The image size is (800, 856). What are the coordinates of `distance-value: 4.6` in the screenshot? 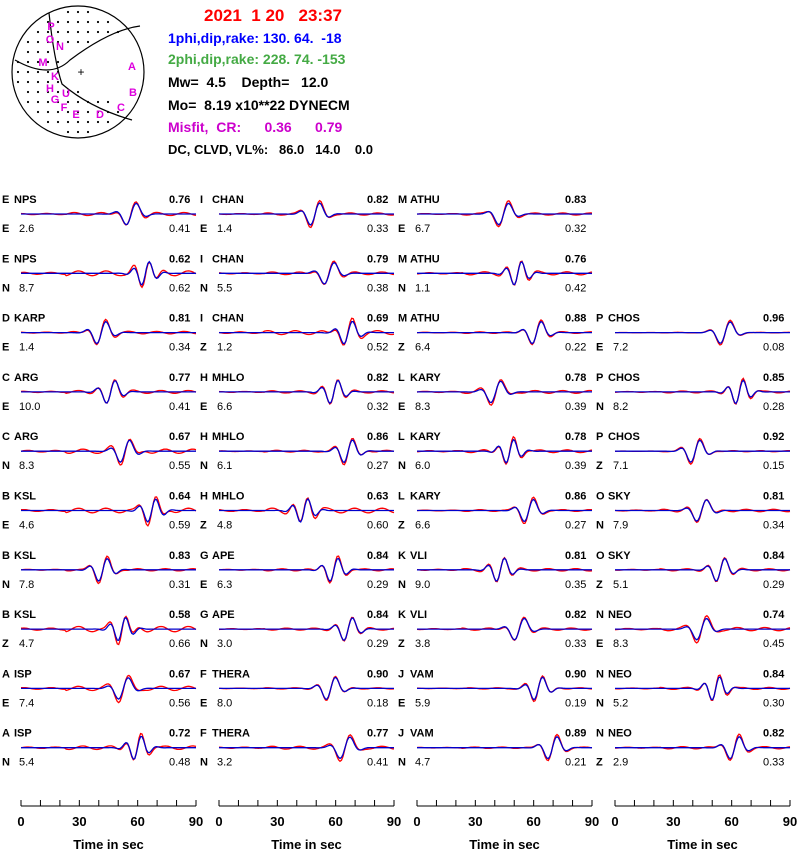 It's located at (26, 526).